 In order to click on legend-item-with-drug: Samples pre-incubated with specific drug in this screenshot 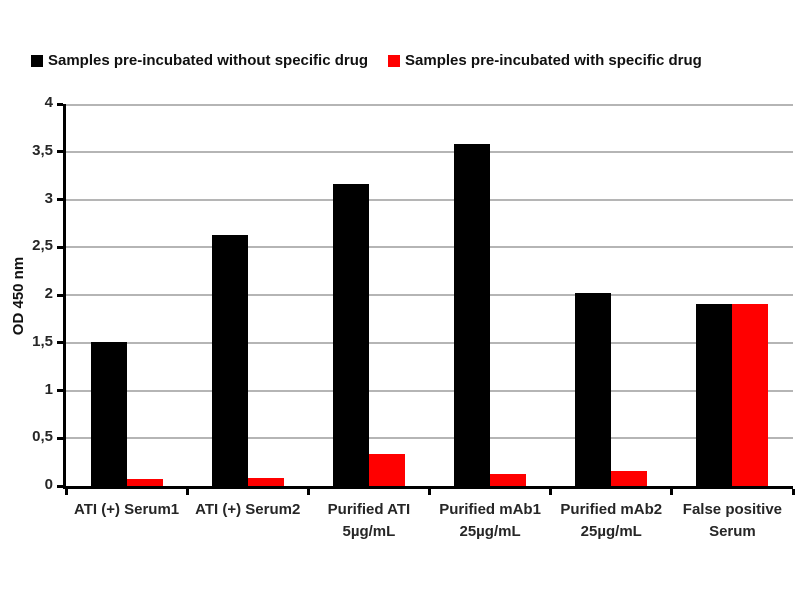, I will do `click(545, 60)`.